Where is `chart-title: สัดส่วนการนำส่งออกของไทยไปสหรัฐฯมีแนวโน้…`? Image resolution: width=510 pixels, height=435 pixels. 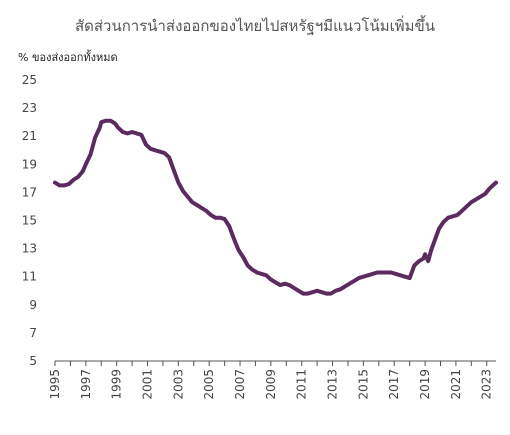
chart-title: สัดส่วนการนำส่งออกของไทยไปสหรัฐฯมีแนวโน้… is located at coordinates (255, 26).